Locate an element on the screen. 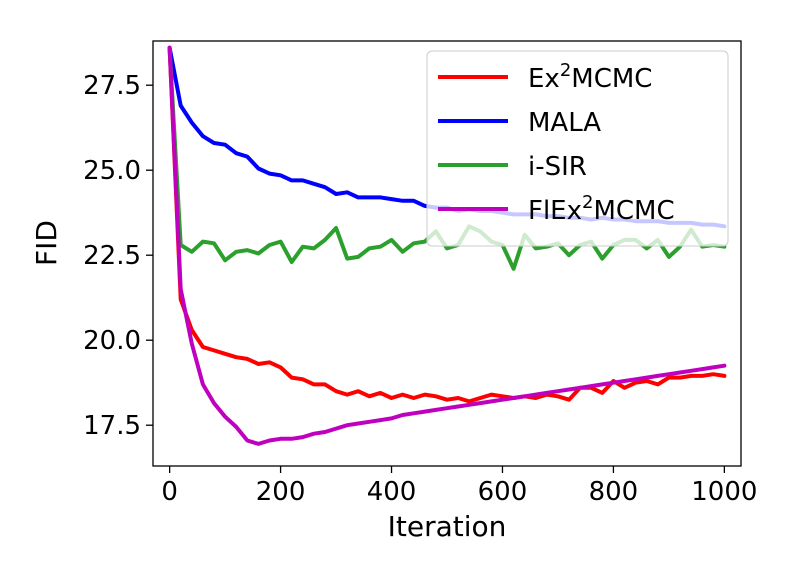  y-tick-label: 17.5 is located at coordinates (112, 426).